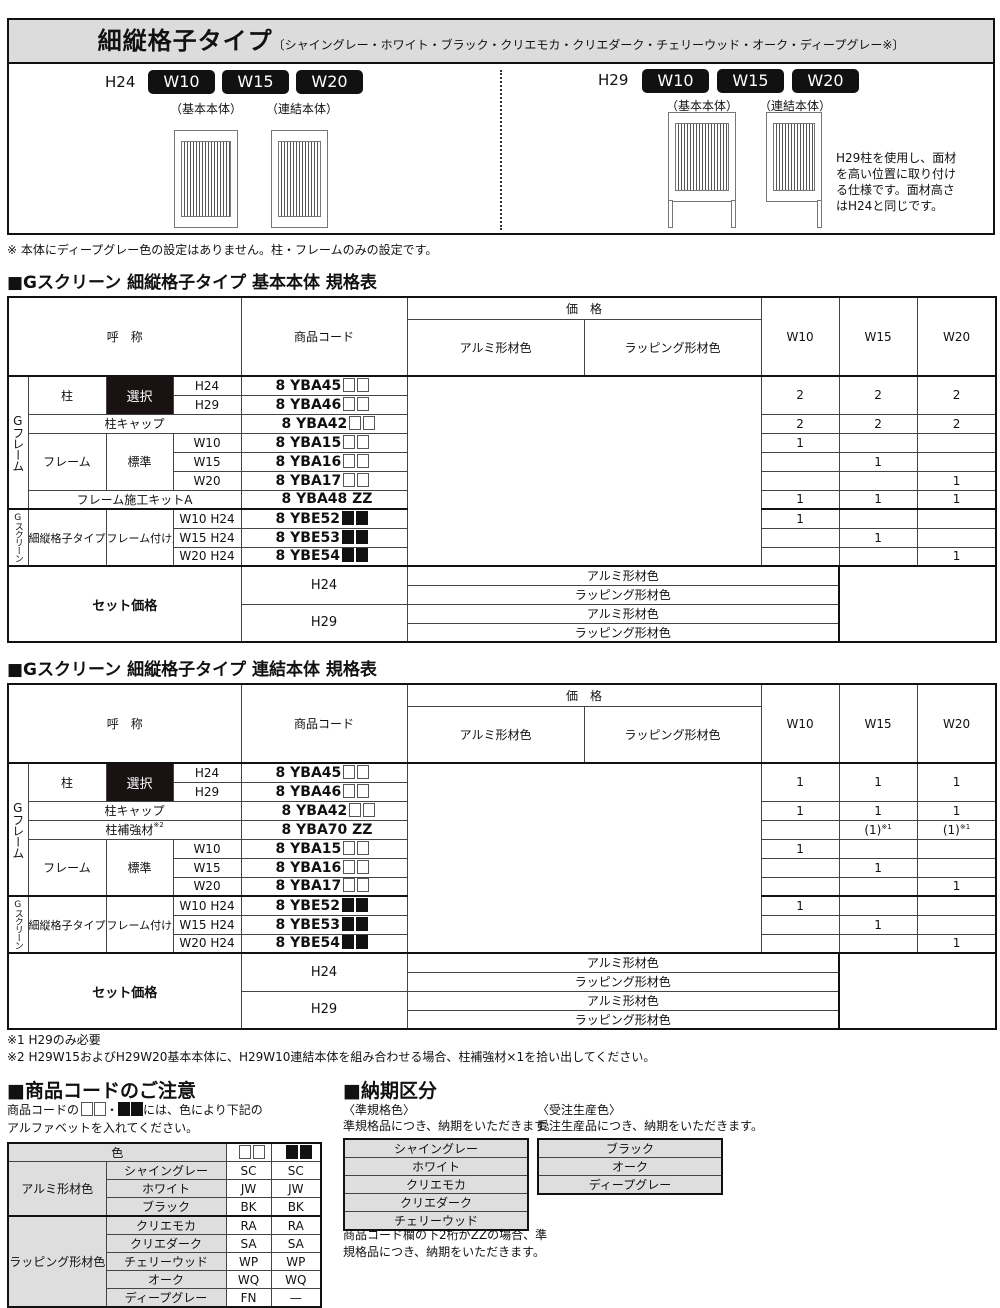  I want to click on quantity: 2, so click(878, 395).